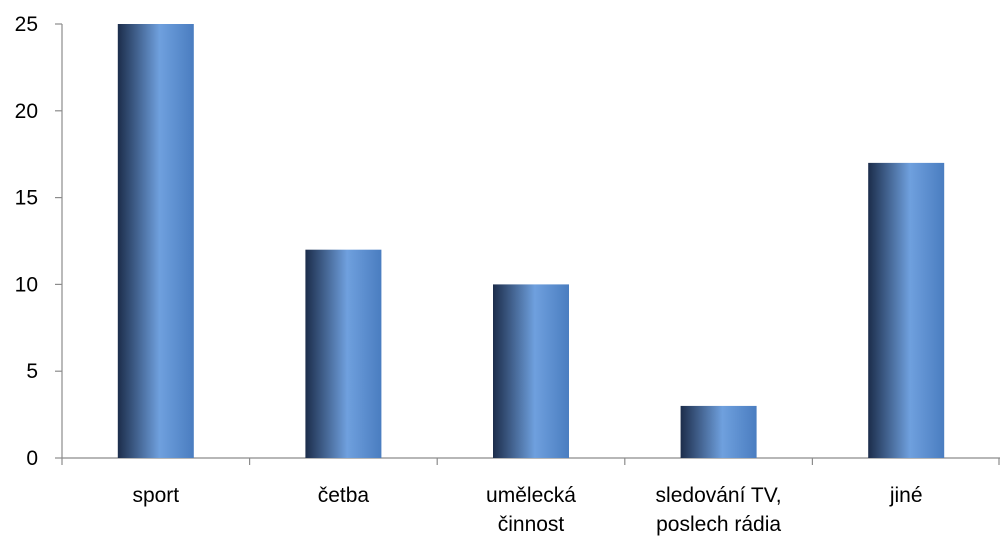 The height and width of the screenshot is (536, 1000). Describe the element at coordinates (26, 111) in the screenshot. I see `y-tick-label: 20` at that location.